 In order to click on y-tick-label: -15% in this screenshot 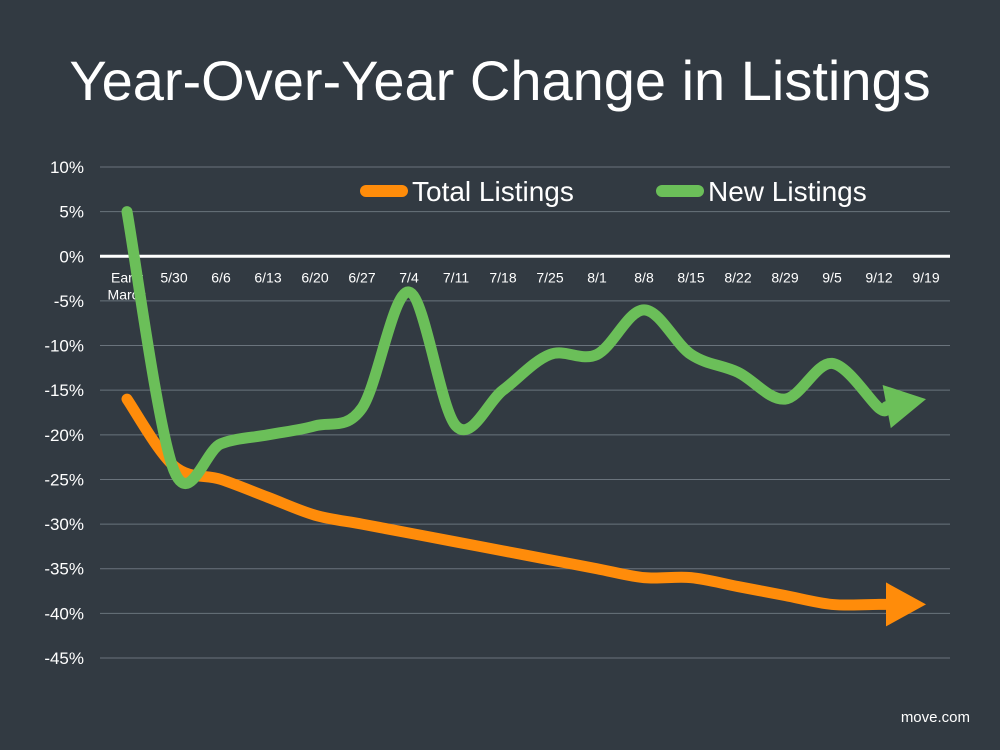, I will do `click(64, 390)`.